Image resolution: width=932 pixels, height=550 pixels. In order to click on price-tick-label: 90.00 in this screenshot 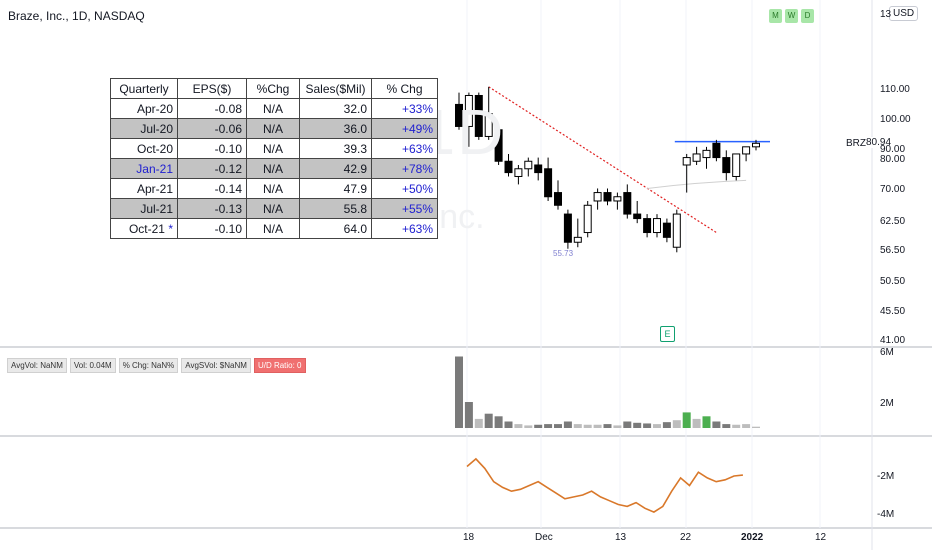, I will do `click(893, 149)`.